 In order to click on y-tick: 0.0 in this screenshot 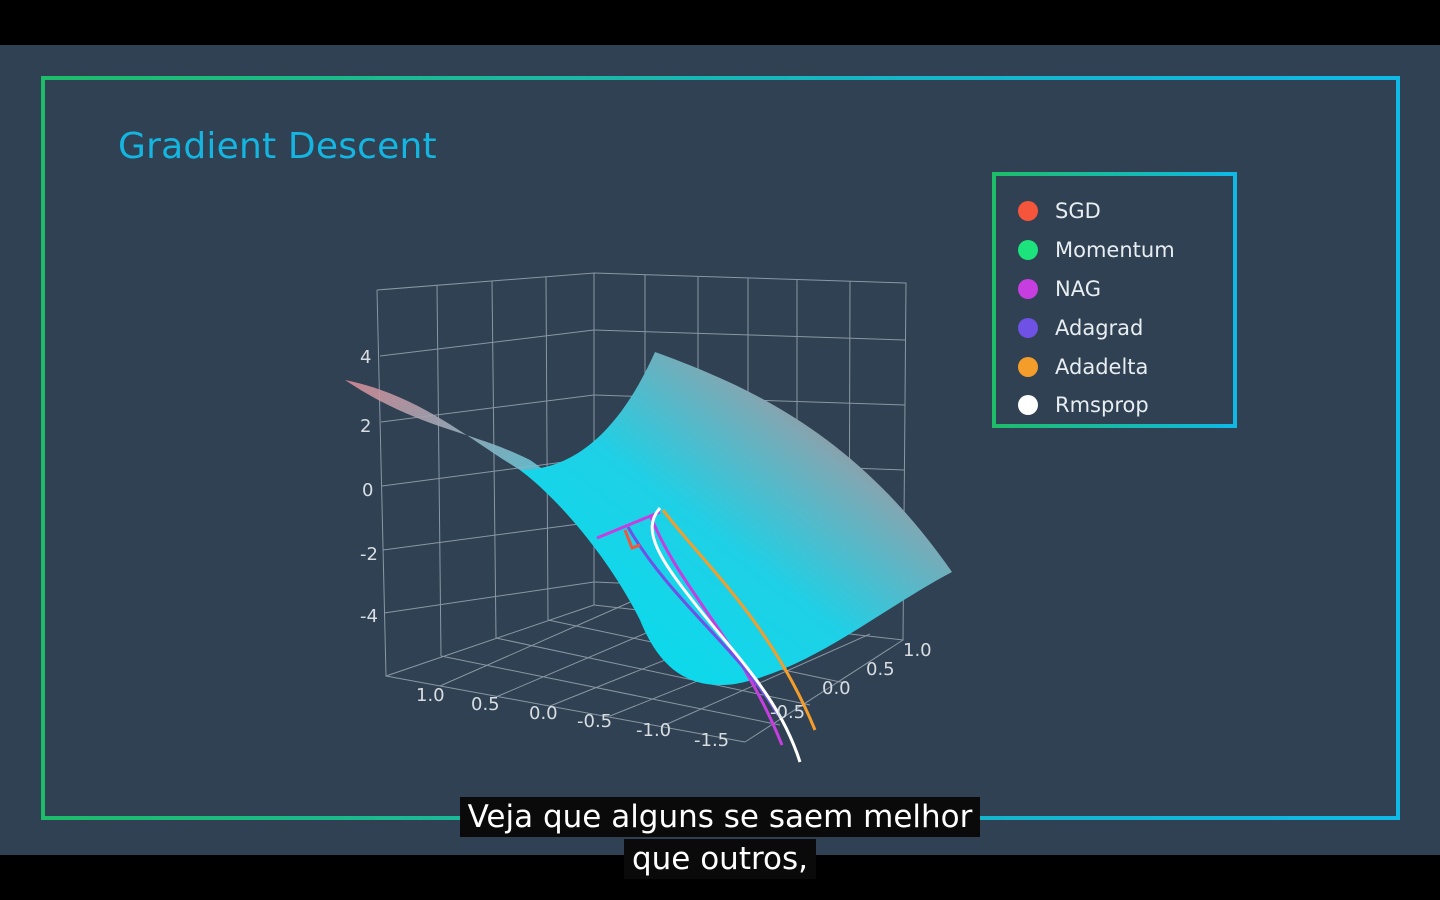, I will do `click(836, 688)`.